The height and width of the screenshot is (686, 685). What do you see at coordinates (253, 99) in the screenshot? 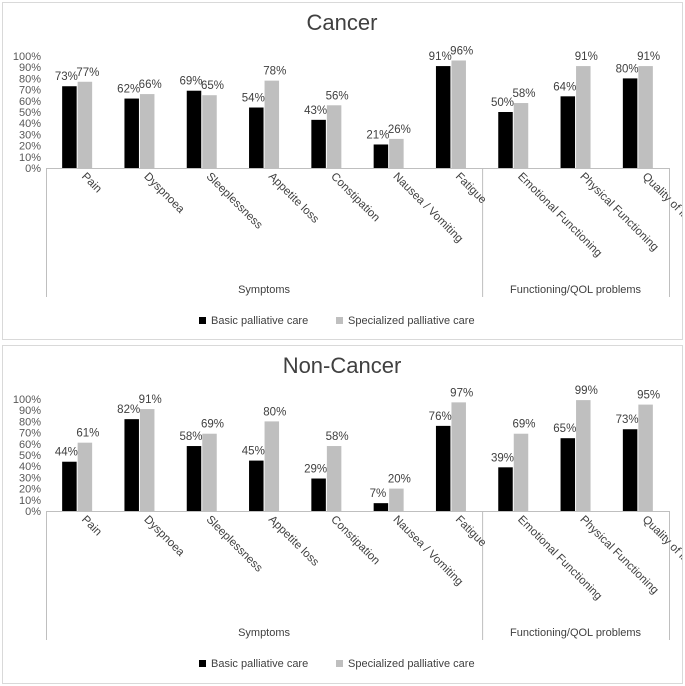
I see `data-label: 54%` at bounding box center [253, 99].